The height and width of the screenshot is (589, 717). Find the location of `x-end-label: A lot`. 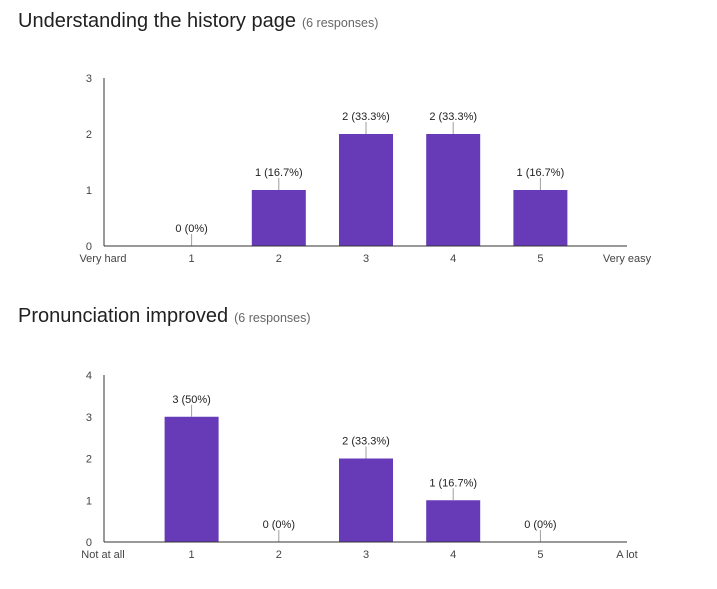

x-end-label: A lot is located at coordinates (626, 555).